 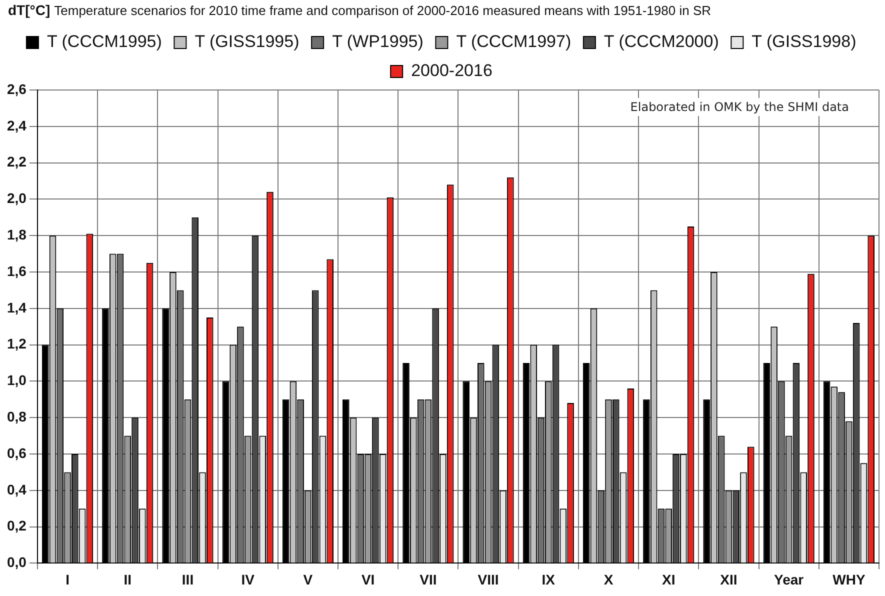 I want to click on y-tick-label: 1,4, so click(x=16, y=307).